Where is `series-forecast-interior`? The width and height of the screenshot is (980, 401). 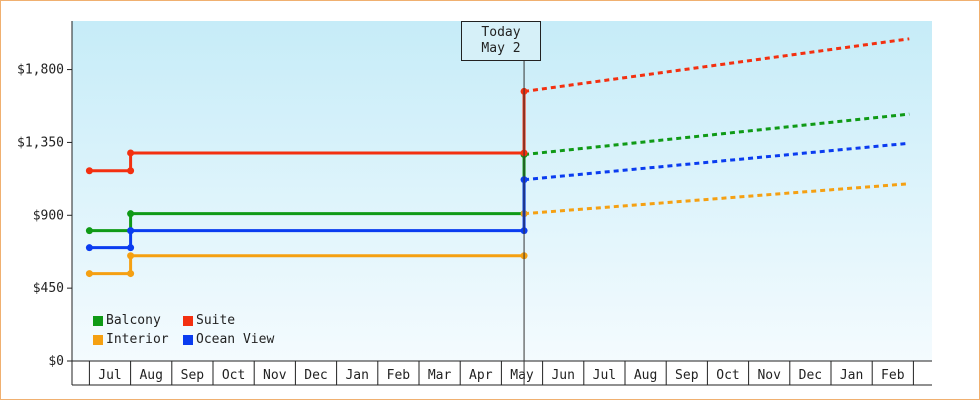
series-forecast-interior is located at coordinates (716, 199).